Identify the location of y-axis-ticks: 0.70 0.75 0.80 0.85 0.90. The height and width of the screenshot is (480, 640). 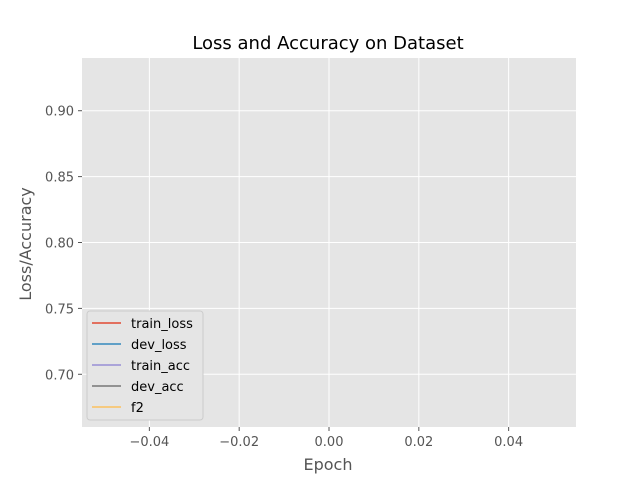
(63, 244).